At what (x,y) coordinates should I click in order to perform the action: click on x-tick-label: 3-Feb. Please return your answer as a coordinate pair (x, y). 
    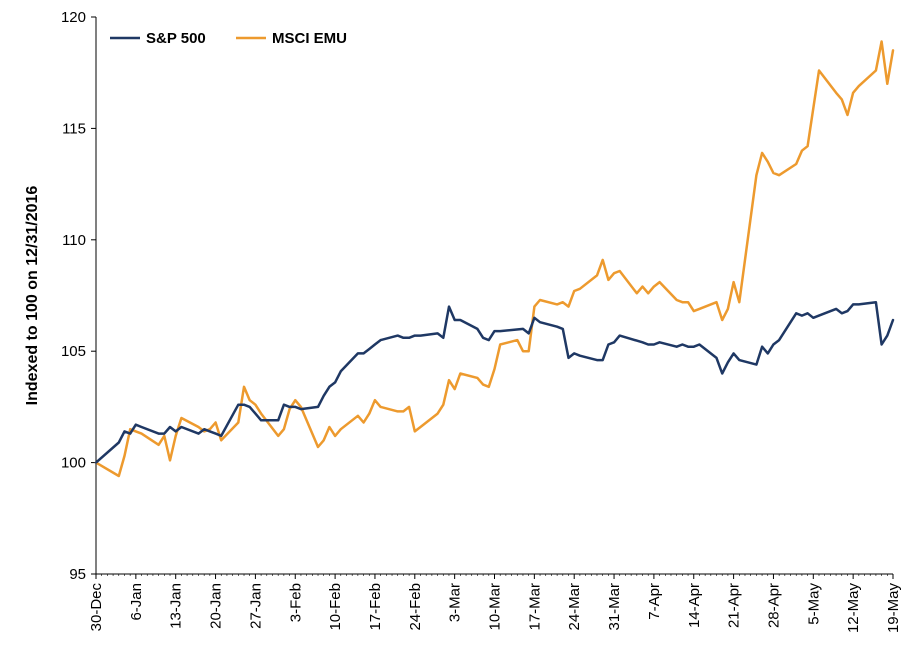
    Looking at the image, I should click on (295, 602).